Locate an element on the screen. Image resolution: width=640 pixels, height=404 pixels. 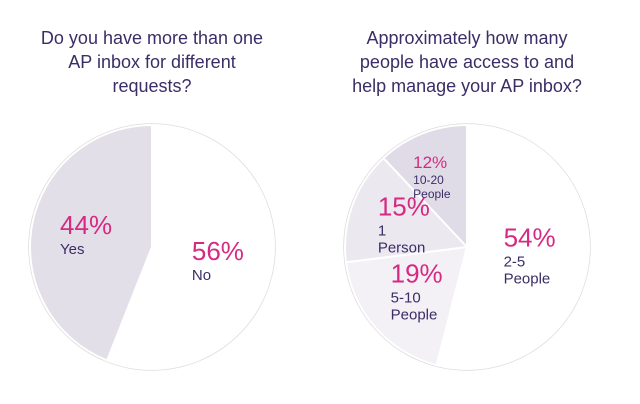
value-label: 44% is located at coordinates (86, 225).